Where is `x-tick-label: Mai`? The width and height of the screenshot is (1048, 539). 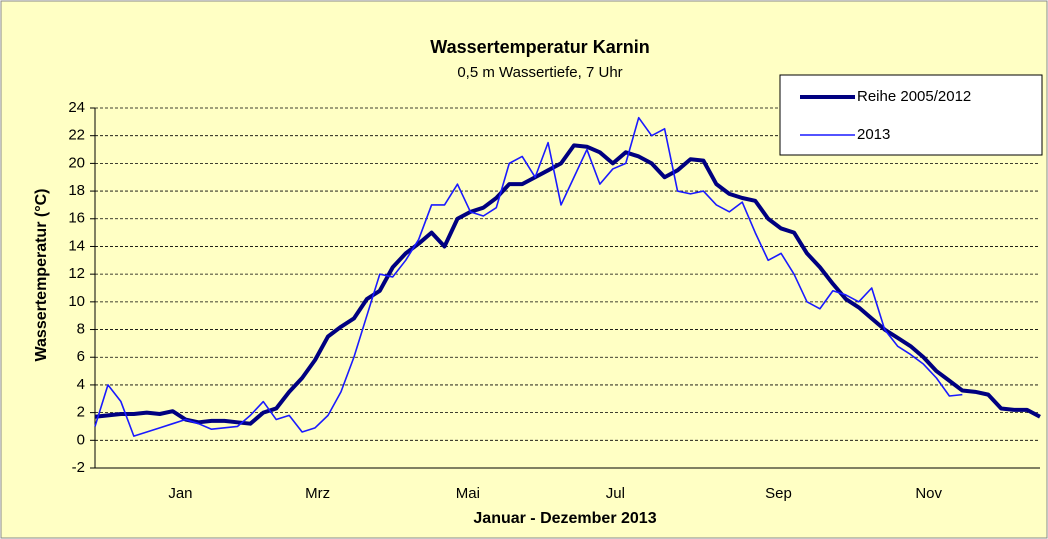
x-tick-label: Mai is located at coordinates (468, 493).